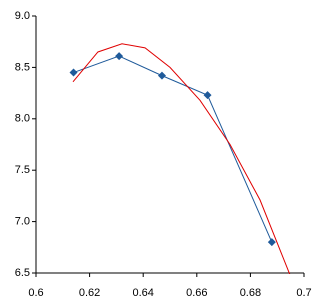 The image size is (320, 306). Describe the element at coordinates (142, 293) in the screenshot. I see `x-tick-label: 0.64` at that location.